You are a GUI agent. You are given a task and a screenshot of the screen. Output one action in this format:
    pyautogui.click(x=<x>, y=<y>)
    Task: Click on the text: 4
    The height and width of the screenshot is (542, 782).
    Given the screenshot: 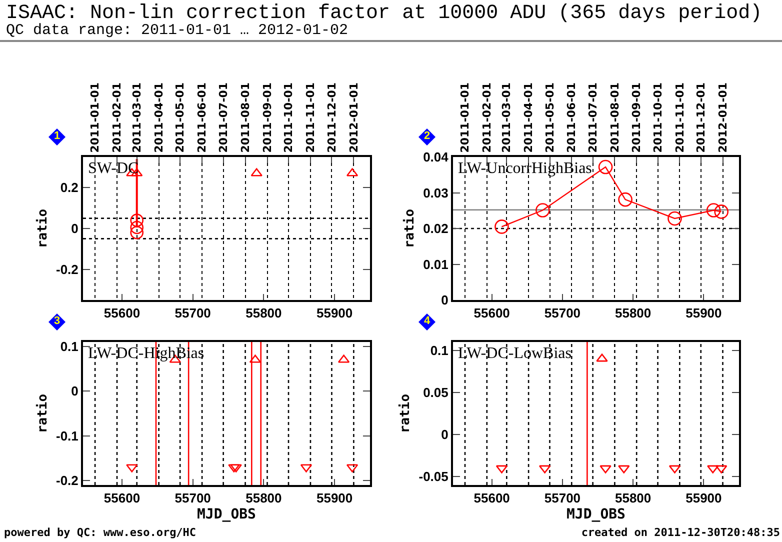 What is the action you would take?
    pyautogui.click(x=427, y=321)
    